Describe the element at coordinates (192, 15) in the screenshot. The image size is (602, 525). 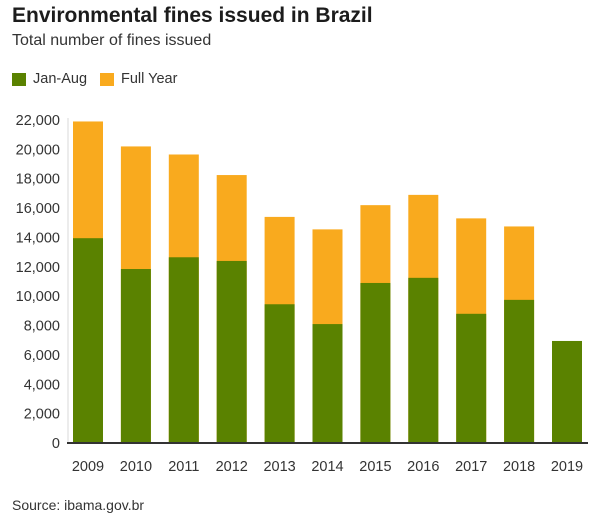
I see `chart-title: Environmental fines issued in Brazil` at that location.